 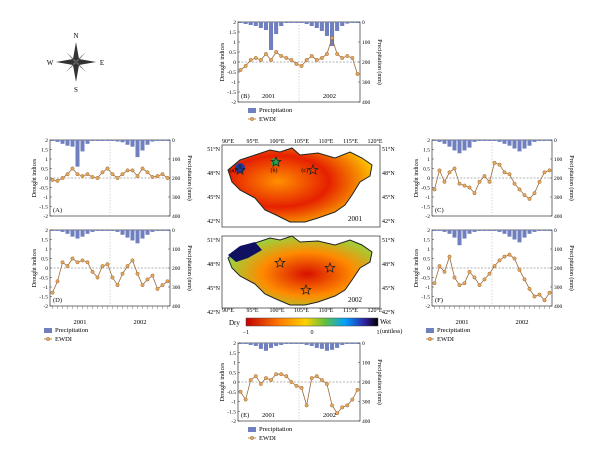 I want to click on panel-letter: (E), so click(x=245, y=415).